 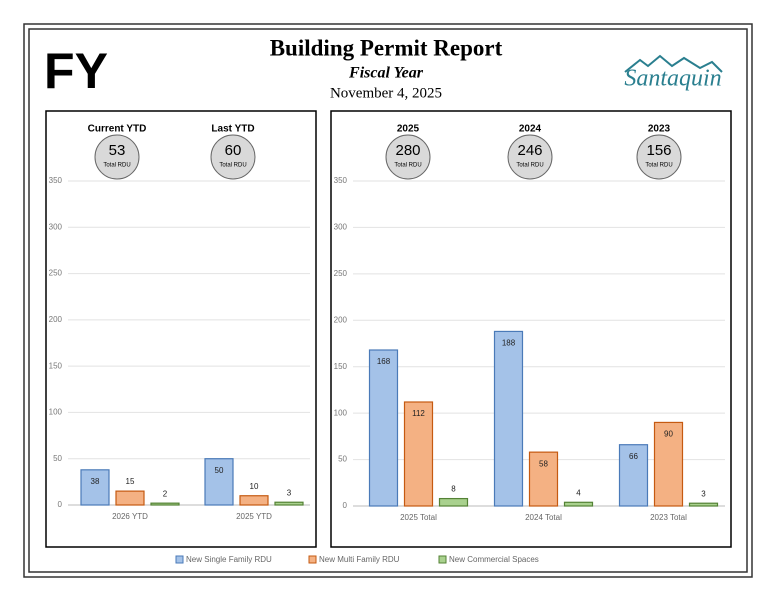 I want to click on summary-label: Current YTD, so click(x=117, y=129).